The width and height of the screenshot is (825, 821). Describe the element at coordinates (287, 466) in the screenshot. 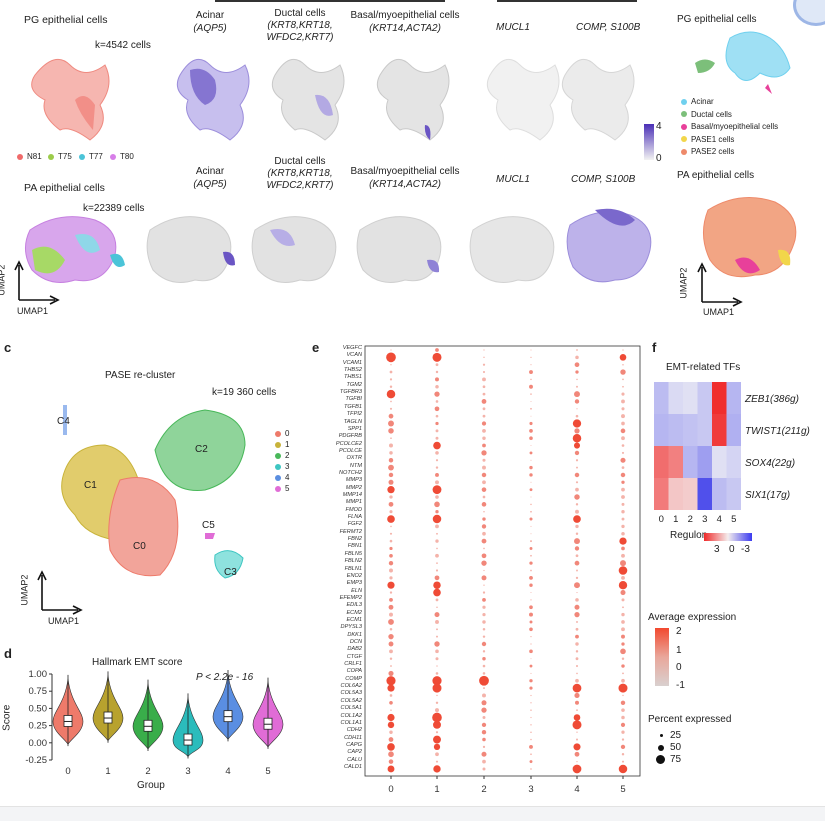

I see `cluster-legend-label: 3` at that location.